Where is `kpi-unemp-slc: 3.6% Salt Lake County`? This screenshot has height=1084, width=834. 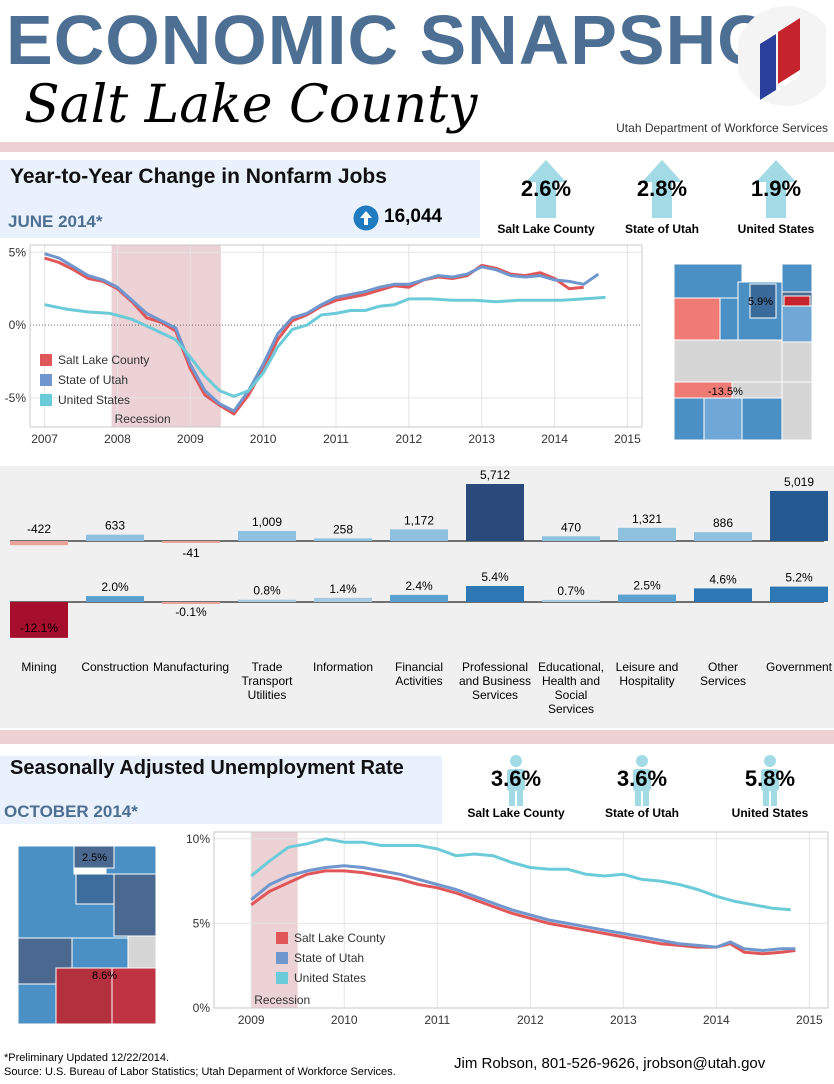 kpi-unemp-slc: 3.6% Salt Lake County is located at coordinates (516, 788).